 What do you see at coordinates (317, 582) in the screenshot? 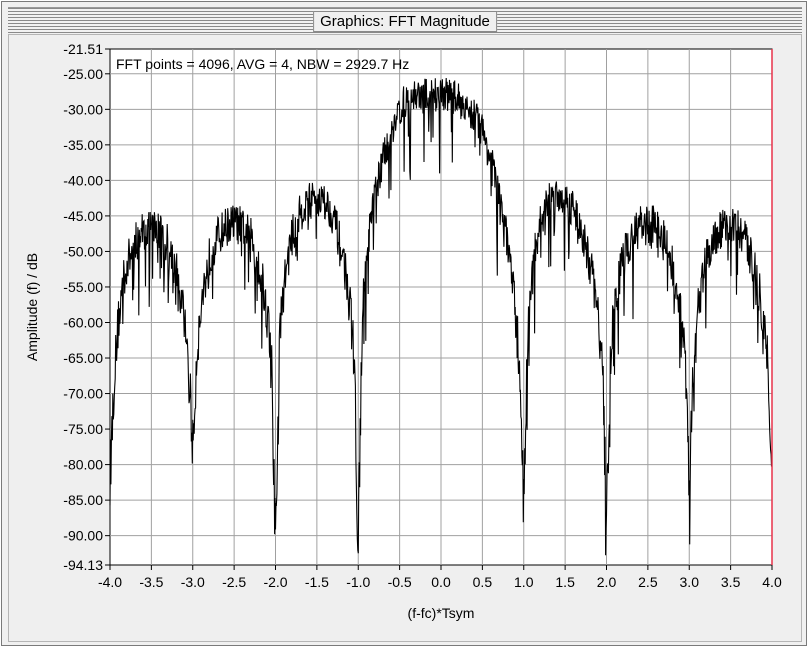
I see `x-tick-label: -1.5` at bounding box center [317, 582].